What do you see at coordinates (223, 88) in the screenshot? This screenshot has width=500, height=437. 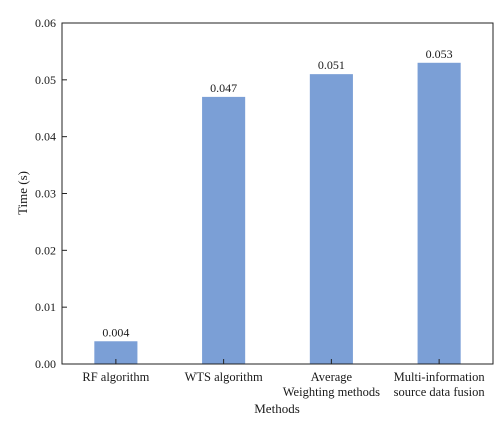 I see `data-label: 0.047` at bounding box center [223, 88].